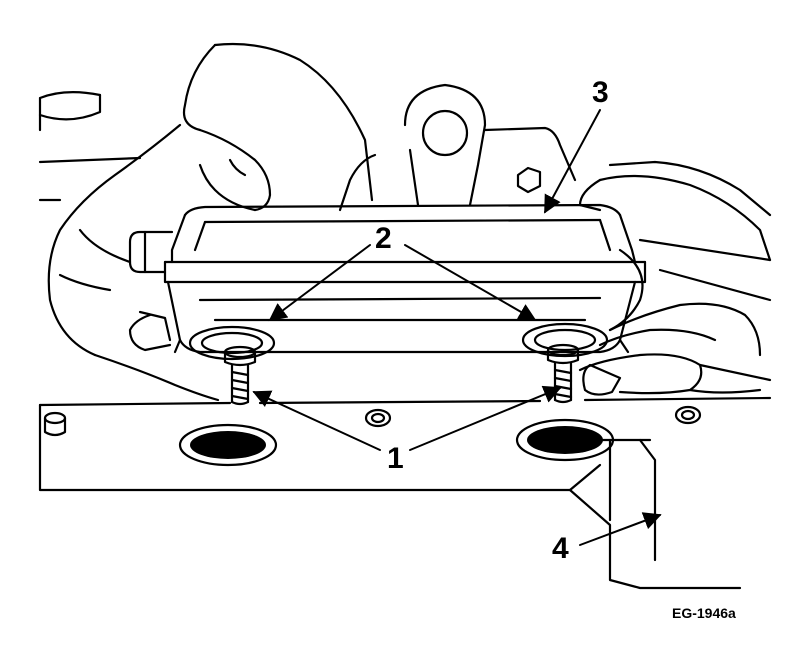 This screenshot has height=646, width=800. What do you see at coordinates (470, 282) in the screenshot?
I see `leader-2-right` at bounding box center [470, 282].